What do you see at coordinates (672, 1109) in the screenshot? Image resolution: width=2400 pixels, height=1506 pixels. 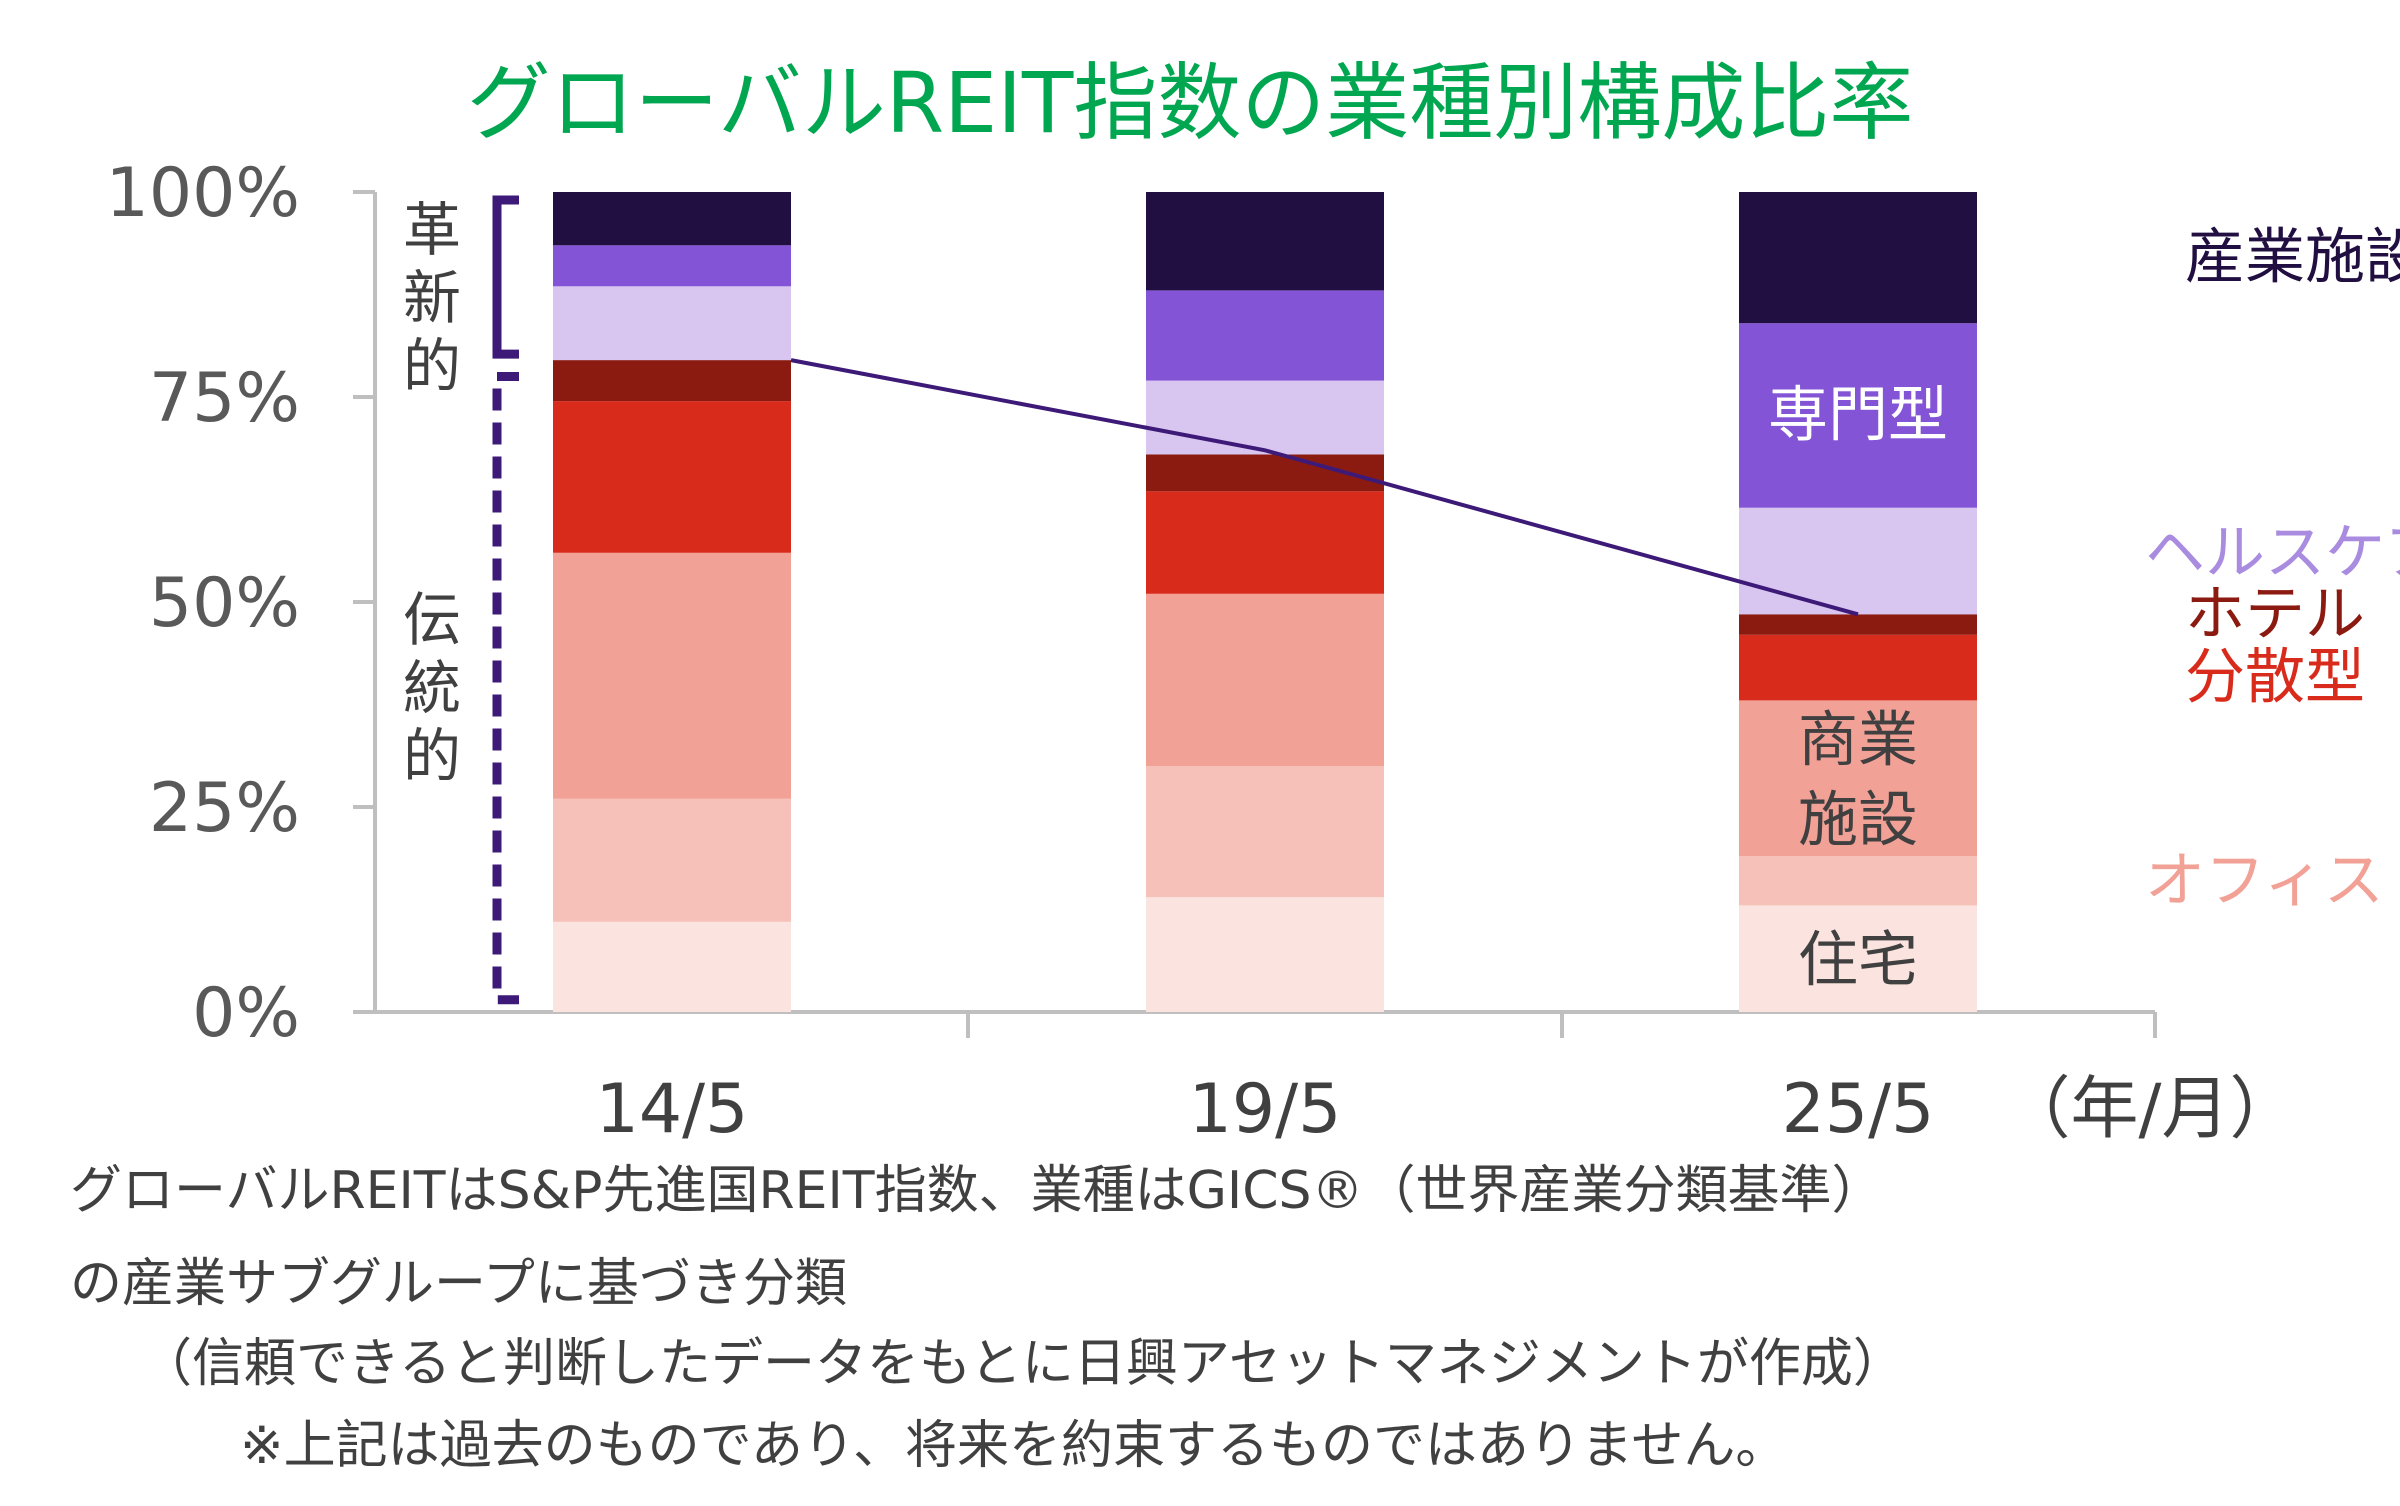 I see `x-tick-label: 14/5` at bounding box center [672, 1109].